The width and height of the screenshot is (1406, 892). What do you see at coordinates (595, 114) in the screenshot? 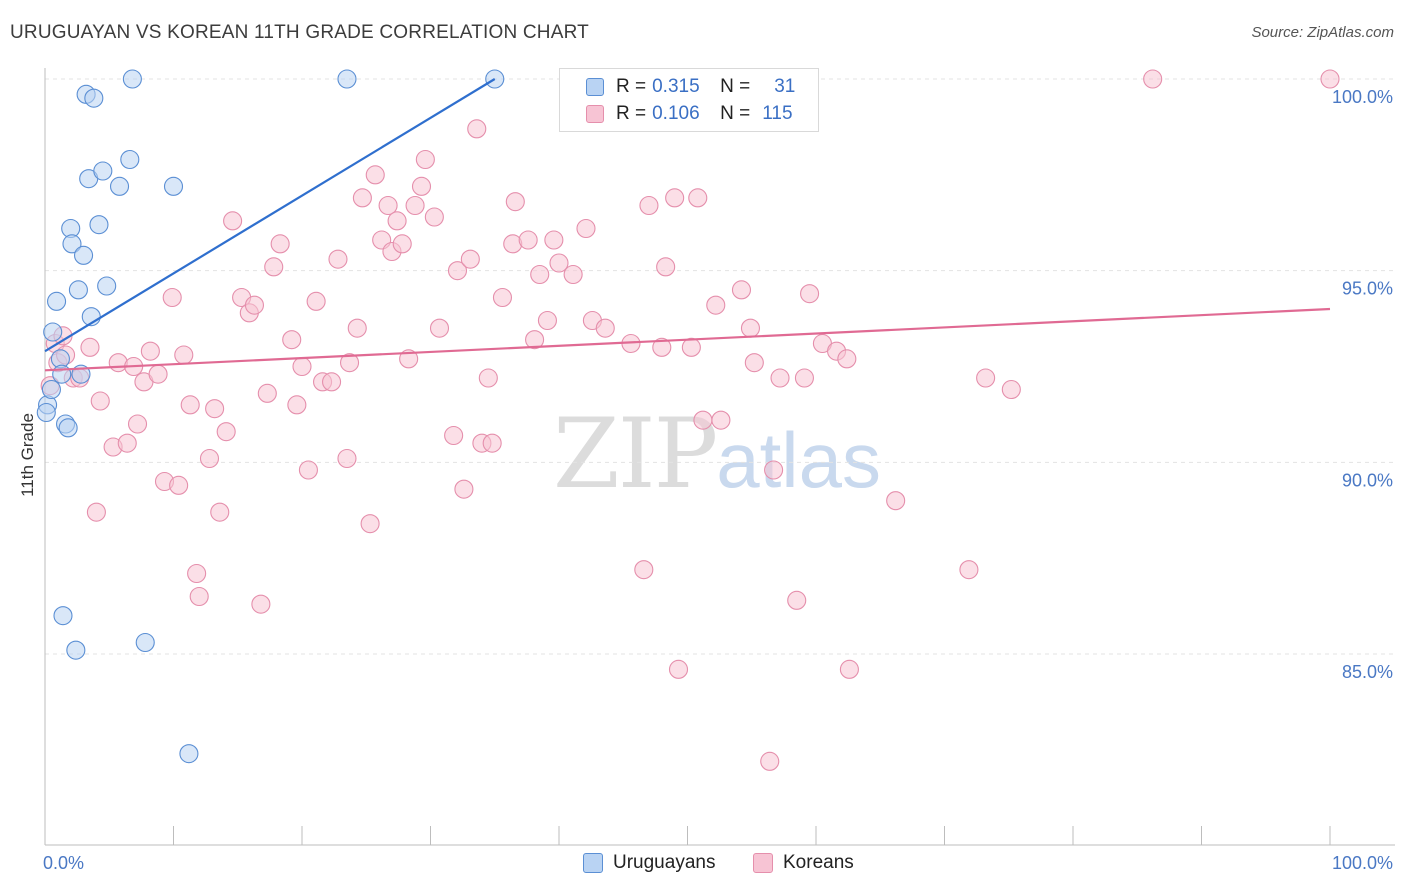
I see `koreans-swatch-icon` at bounding box center [595, 114].